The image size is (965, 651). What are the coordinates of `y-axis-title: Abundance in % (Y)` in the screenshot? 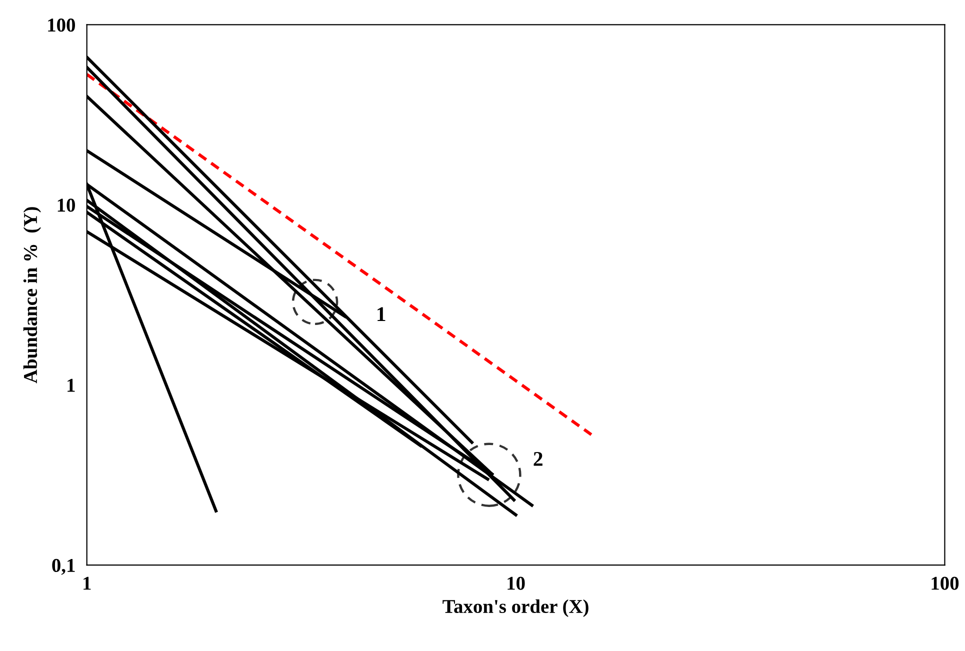 It's located at (32, 295).